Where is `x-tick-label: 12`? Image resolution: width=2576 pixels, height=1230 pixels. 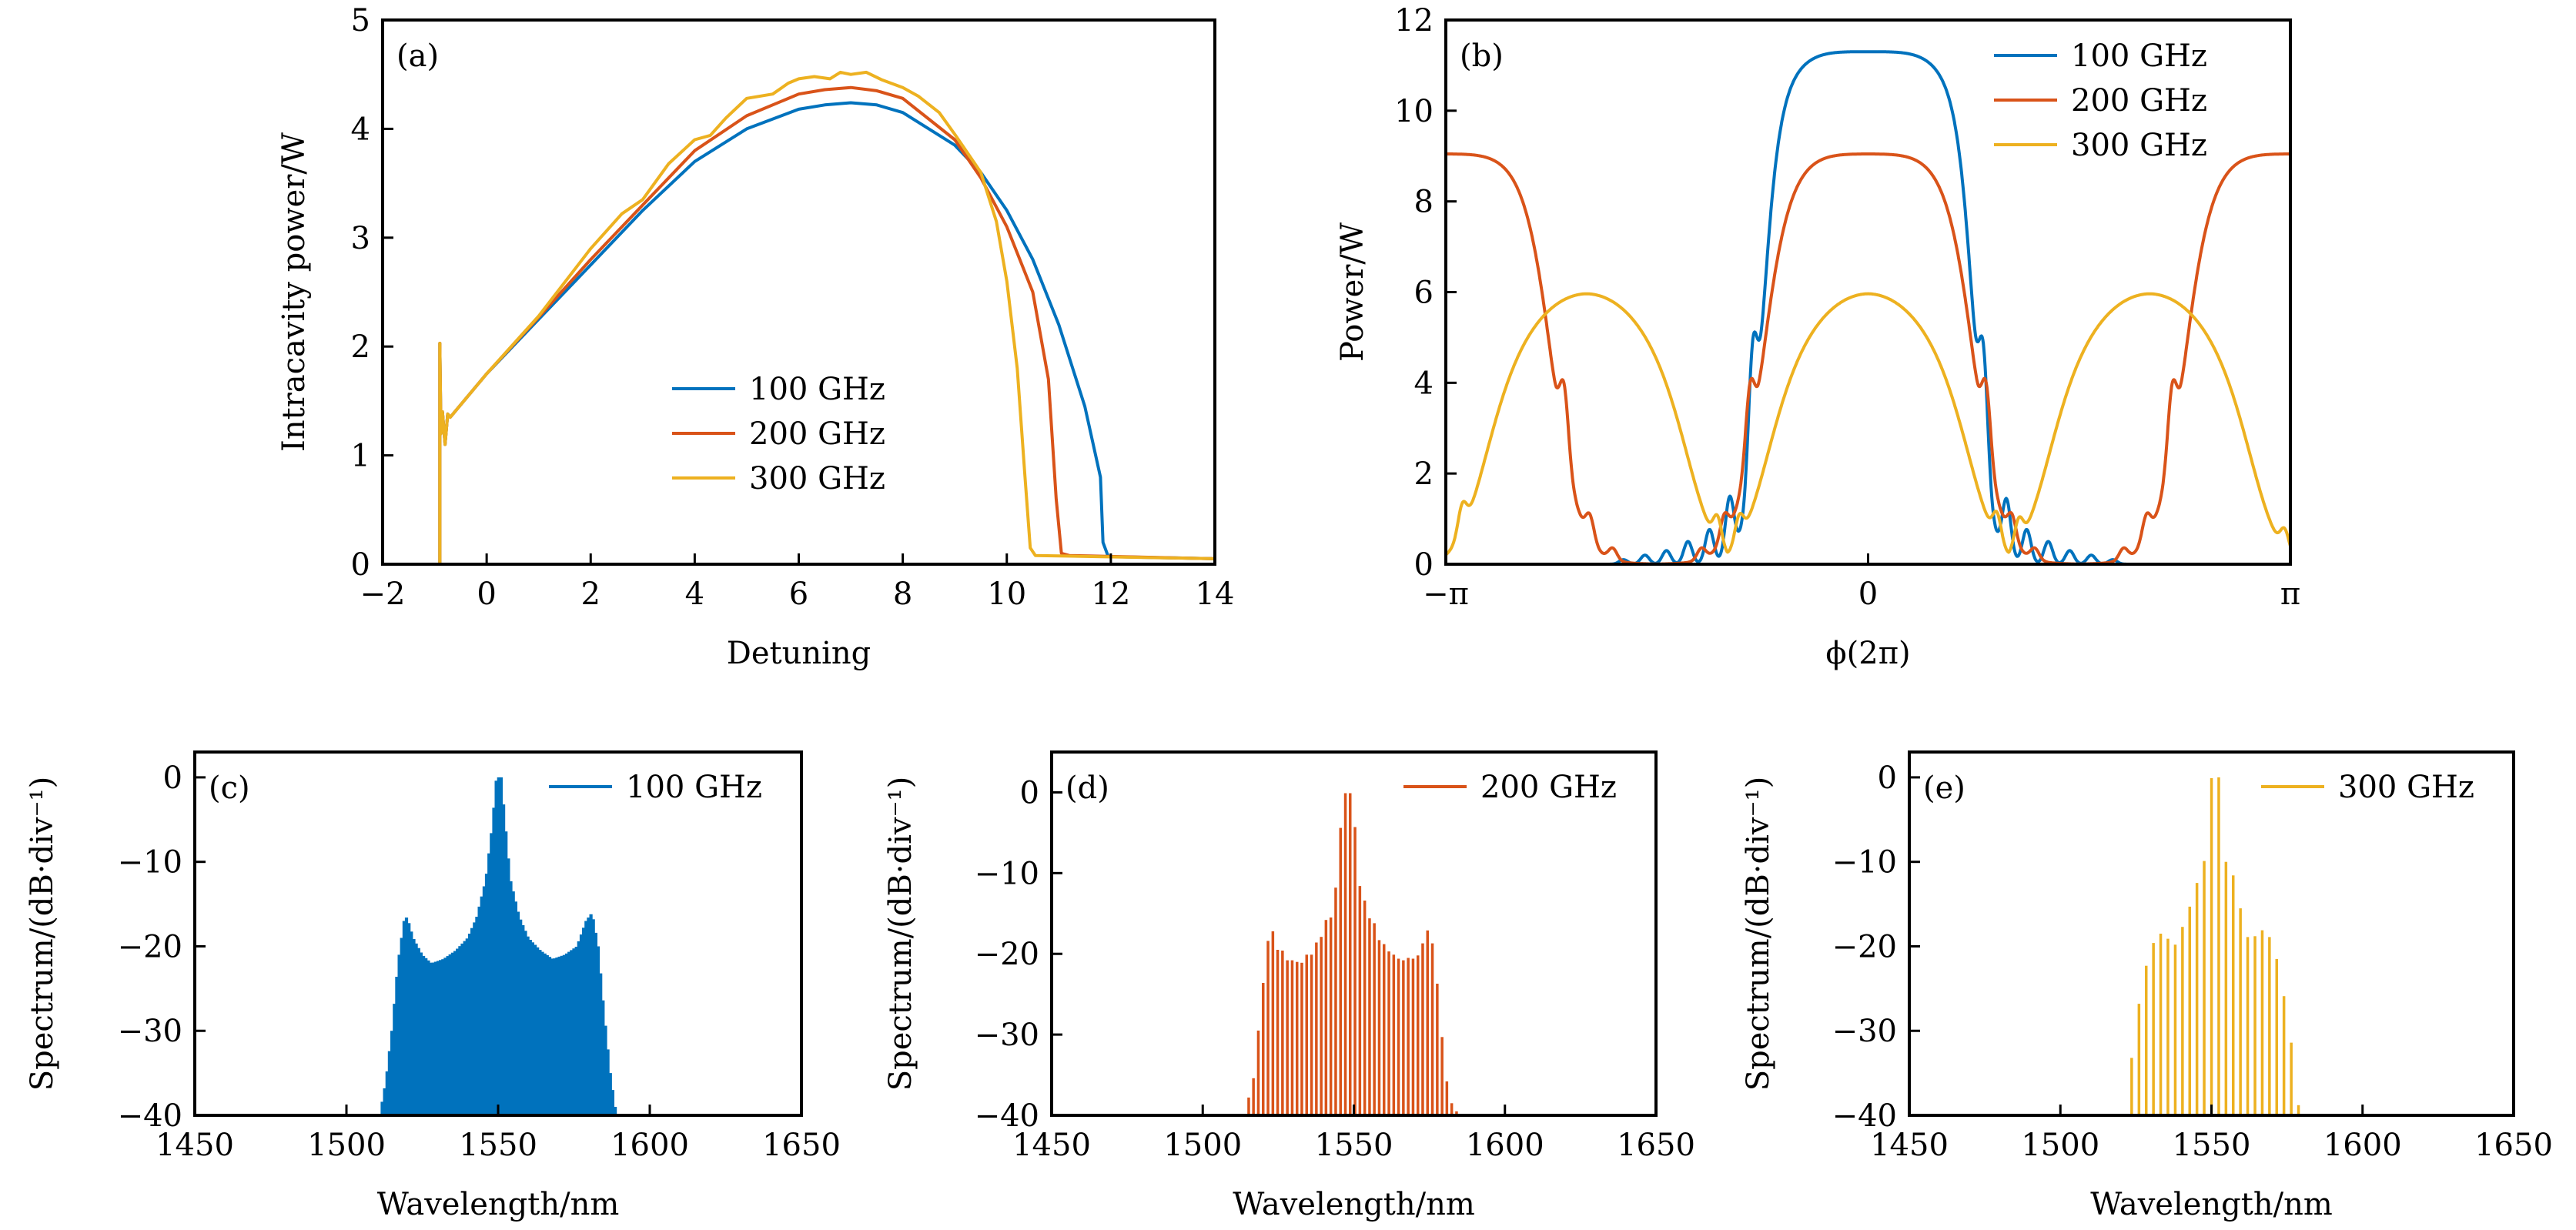
x-tick-label: 12 is located at coordinates (1110, 594).